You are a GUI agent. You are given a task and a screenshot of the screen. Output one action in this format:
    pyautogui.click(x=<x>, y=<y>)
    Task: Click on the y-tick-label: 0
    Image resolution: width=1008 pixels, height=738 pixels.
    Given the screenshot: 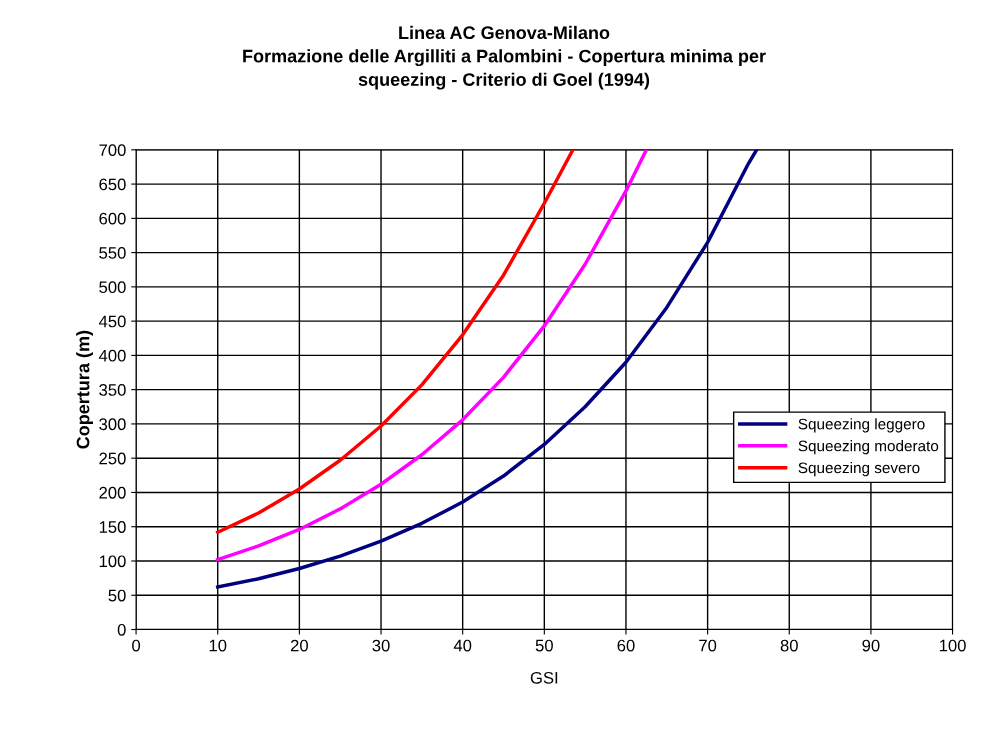 What is the action you would take?
    pyautogui.click(x=121, y=629)
    